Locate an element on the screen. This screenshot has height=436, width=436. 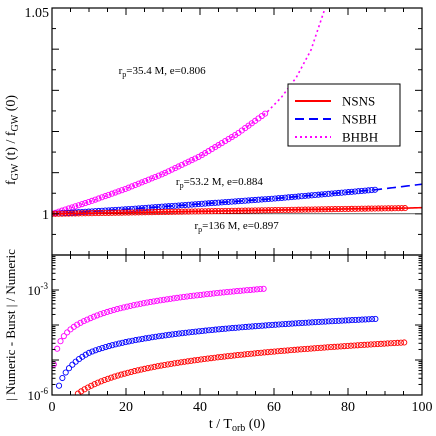
bottom-y-axis-label: | Numeric - Burst | / Numeric is located at coordinates (10, 325).